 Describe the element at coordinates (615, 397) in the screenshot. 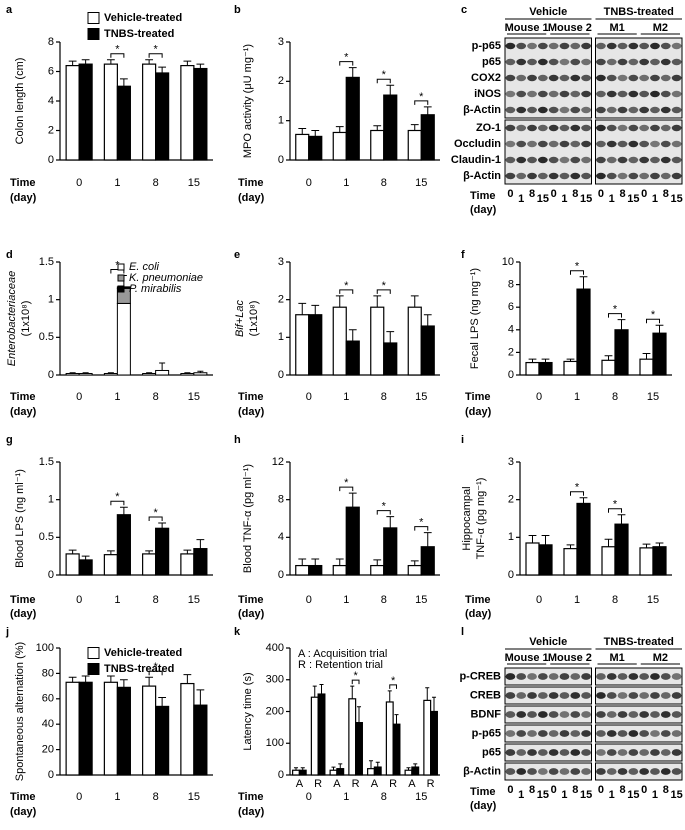

I see `x-tick-label: 8` at that location.